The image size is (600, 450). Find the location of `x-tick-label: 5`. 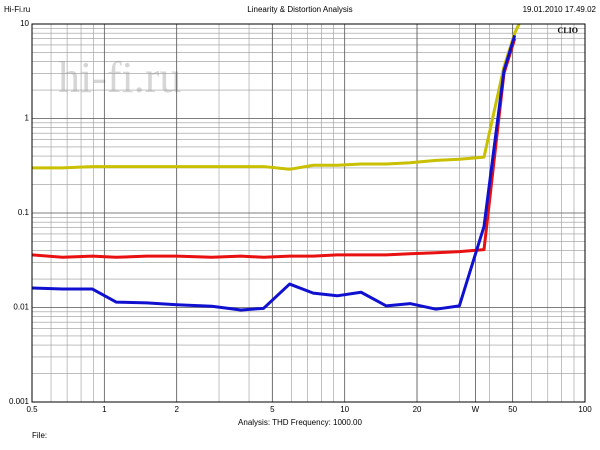

x-tick-label: 5 is located at coordinates (272, 409).